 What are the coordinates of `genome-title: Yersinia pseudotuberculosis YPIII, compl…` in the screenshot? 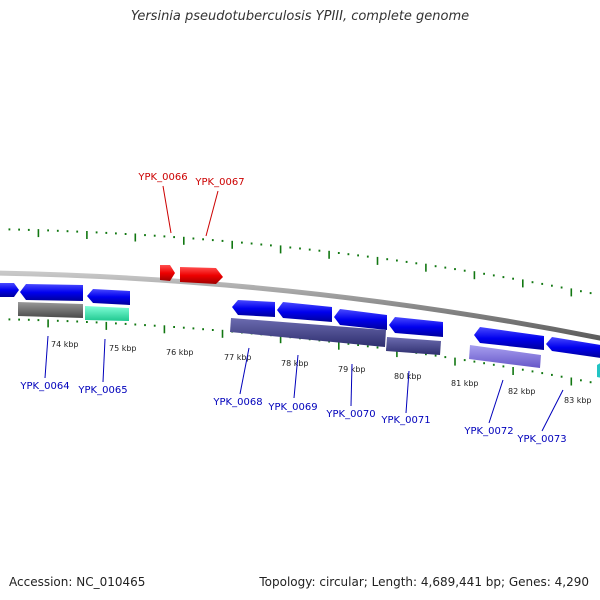 It's located at (300, 16).